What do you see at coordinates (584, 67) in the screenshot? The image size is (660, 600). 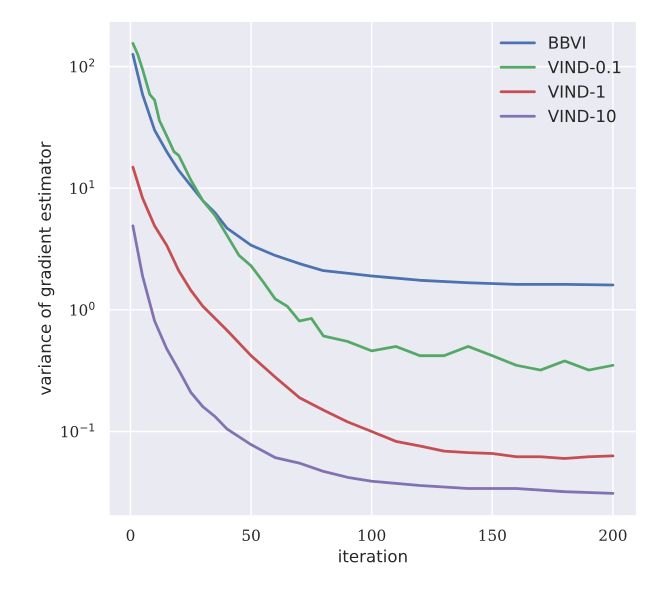 I see `legend-label: VIND-0.1` at bounding box center [584, 67].